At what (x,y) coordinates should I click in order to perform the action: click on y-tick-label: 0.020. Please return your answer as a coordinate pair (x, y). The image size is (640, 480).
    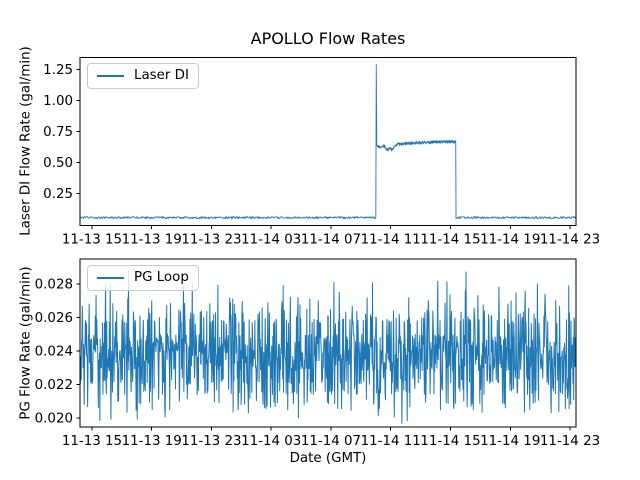
    Looking at the image, I should click on (54, 418).